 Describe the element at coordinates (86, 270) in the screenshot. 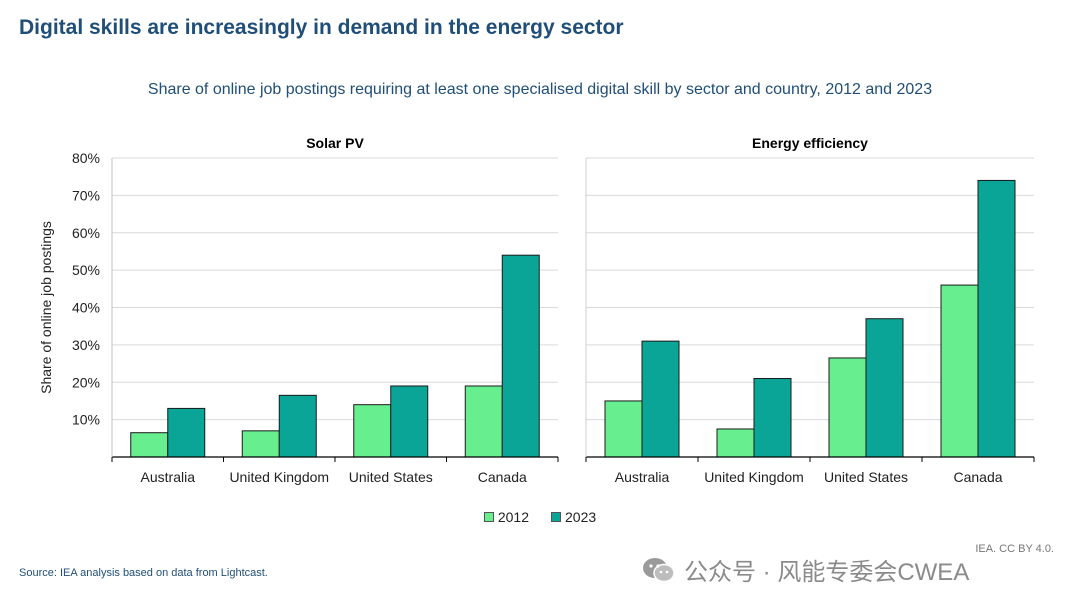

I see `y-tick-label: 50%` at that location.